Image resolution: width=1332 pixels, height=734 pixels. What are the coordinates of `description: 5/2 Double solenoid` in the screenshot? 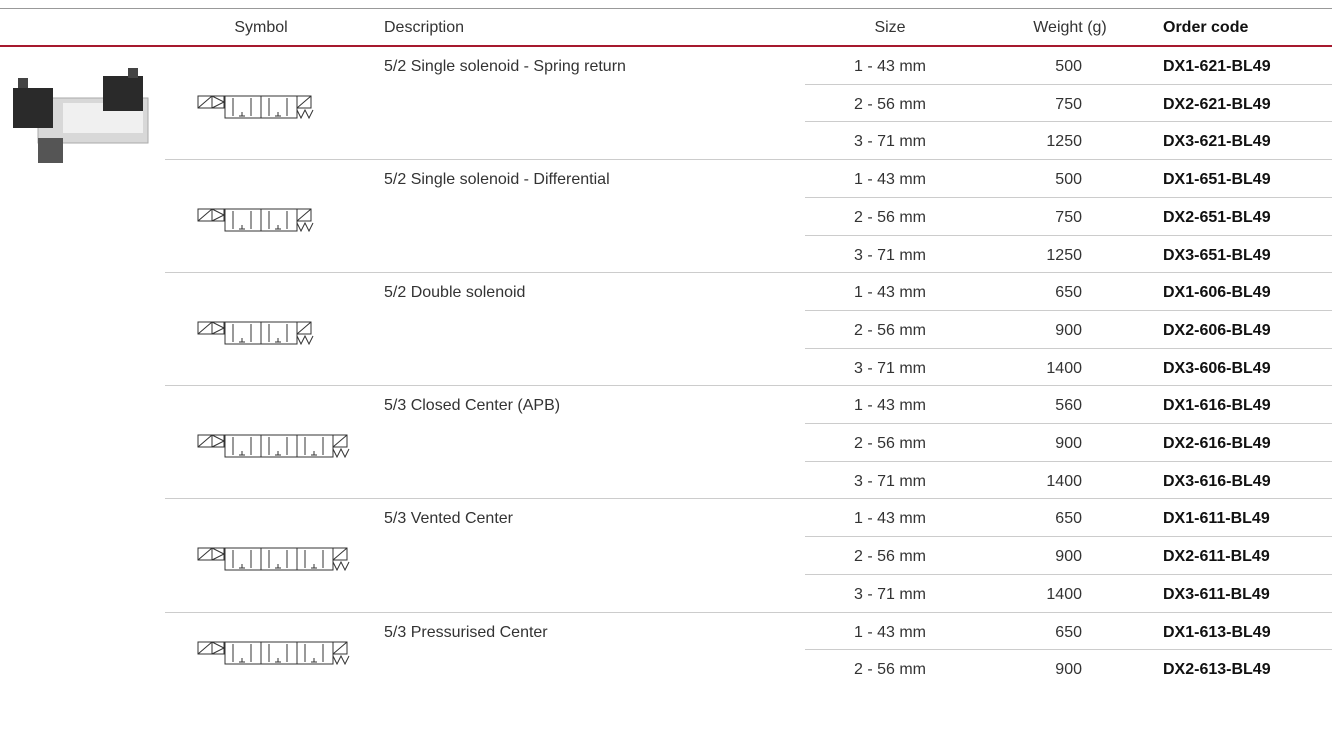 It's located at (455, 293).